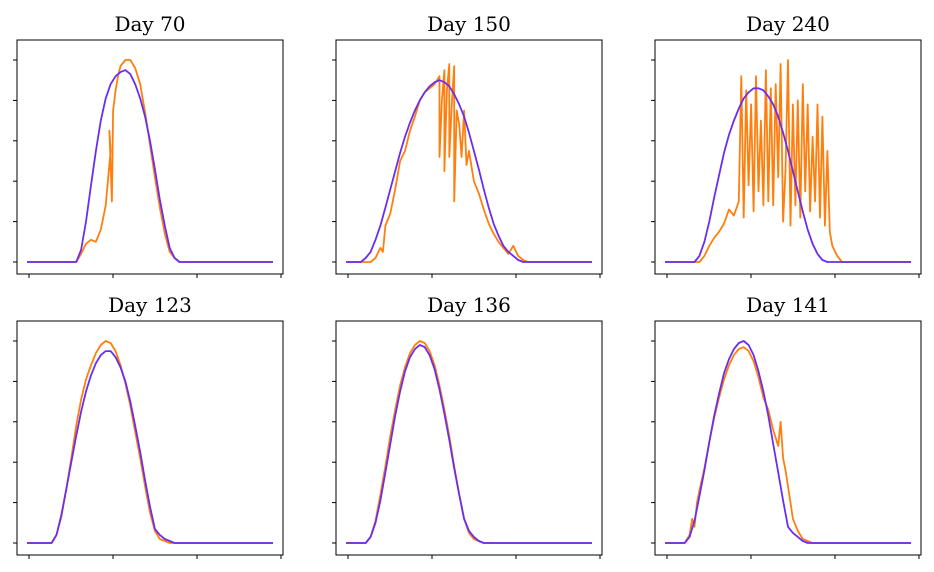 Image resolution: width=934 pixels, height=572 pixels. I want to click on panel-title: Day 240, so click(788, 24).